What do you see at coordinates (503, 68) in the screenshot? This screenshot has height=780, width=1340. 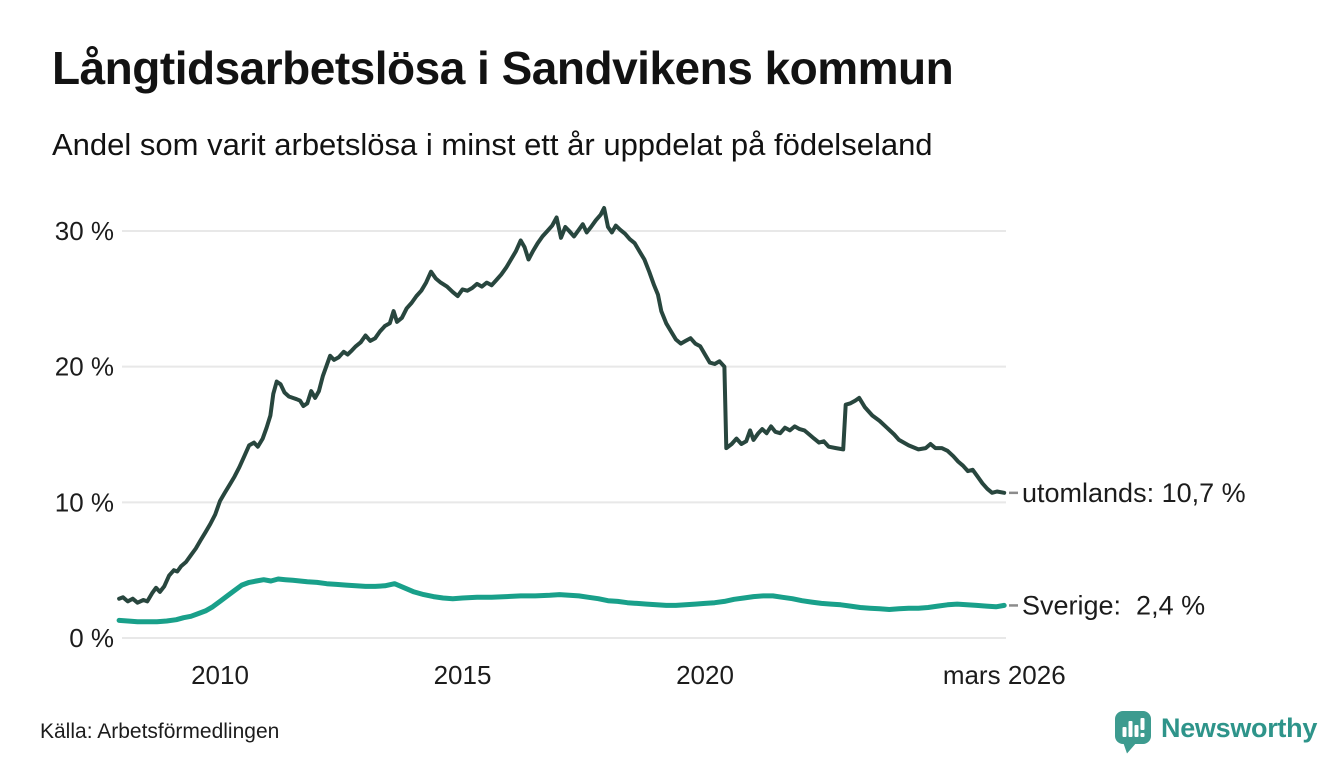 I see `page-title: Långtidsarbetslösa i Sandvikens kommun` at bounding box center [503, 68].